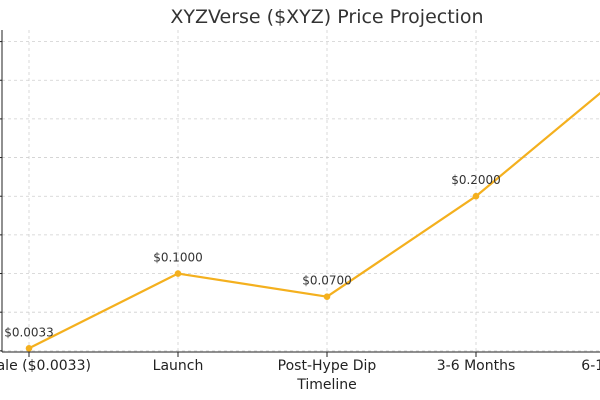 The width and height of the screenshot is (600, 400). Describe the element at coordinates (45, 366) in the screenshot. I see `x-tick-label: Presale ($0.0033)` at that location.